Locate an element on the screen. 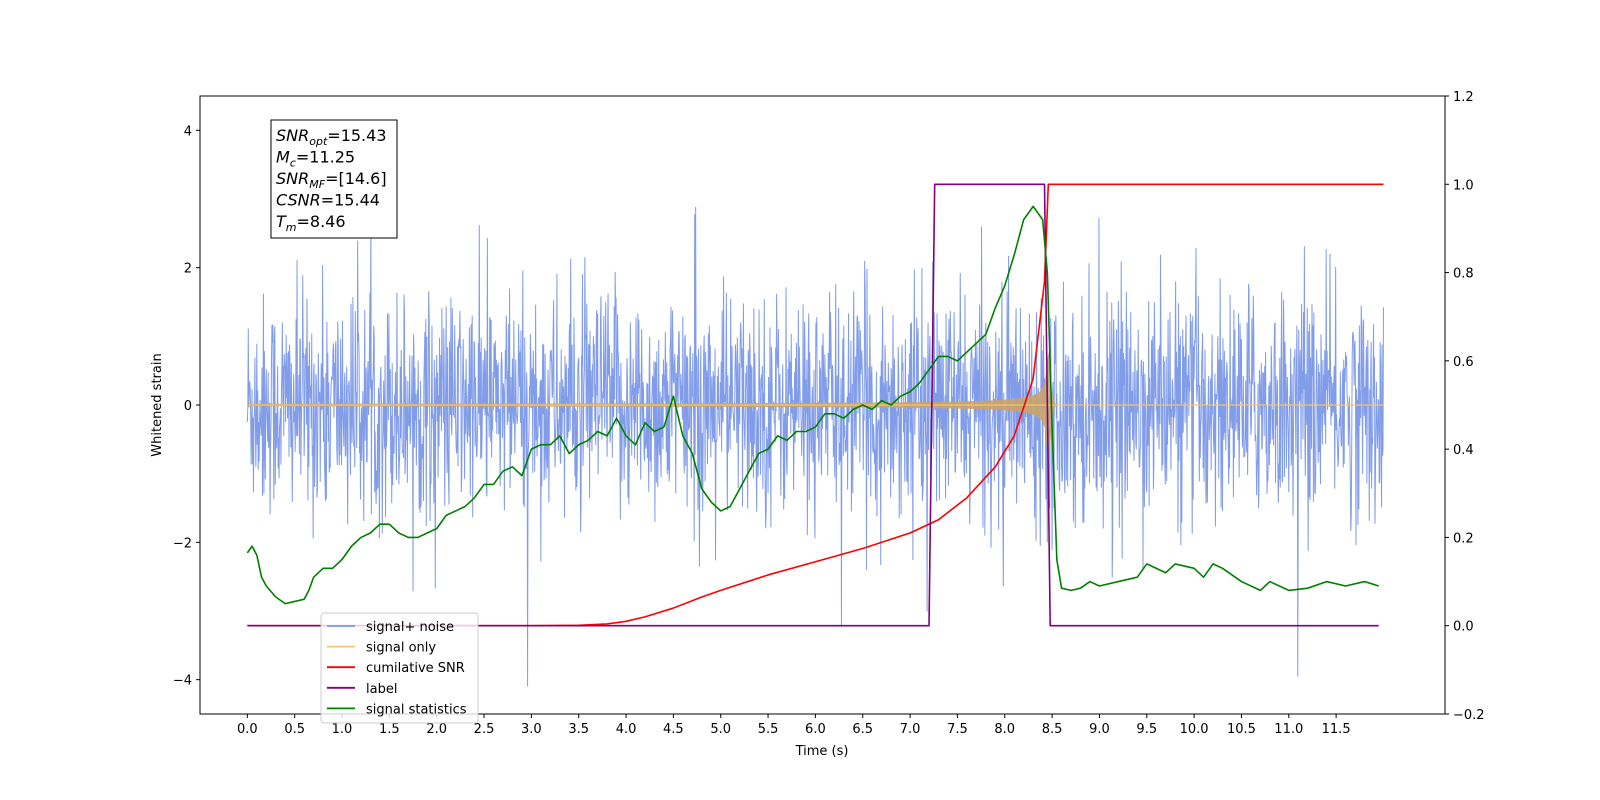  x-tick-label: 4.0 is located at coordinates (626, 729).